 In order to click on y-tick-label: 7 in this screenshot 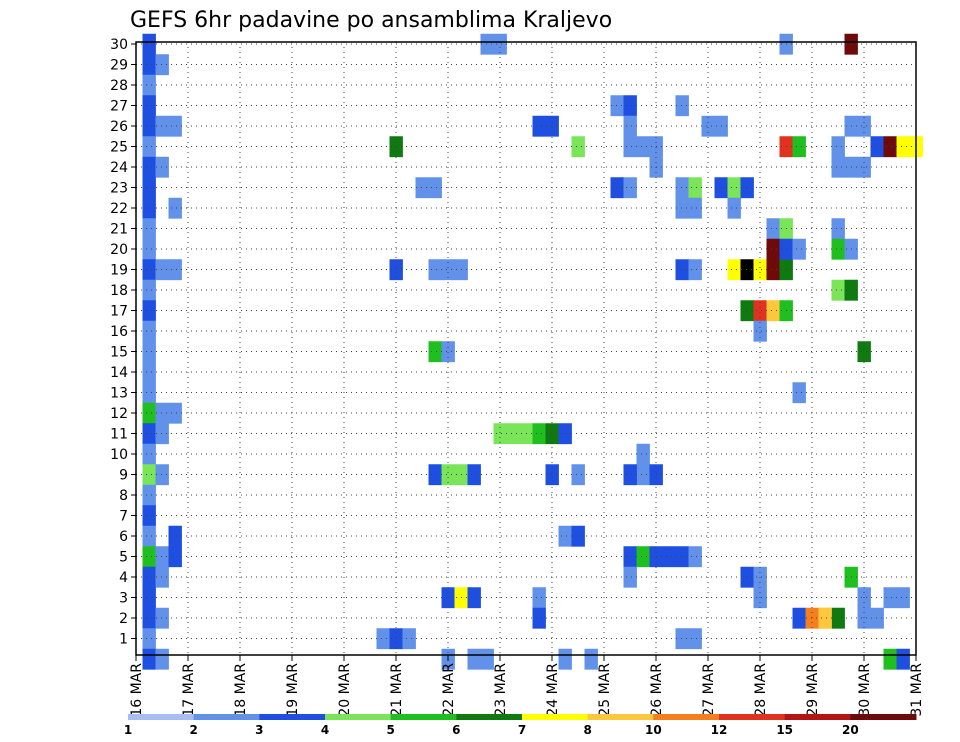, I will do `click(123, 517)`.